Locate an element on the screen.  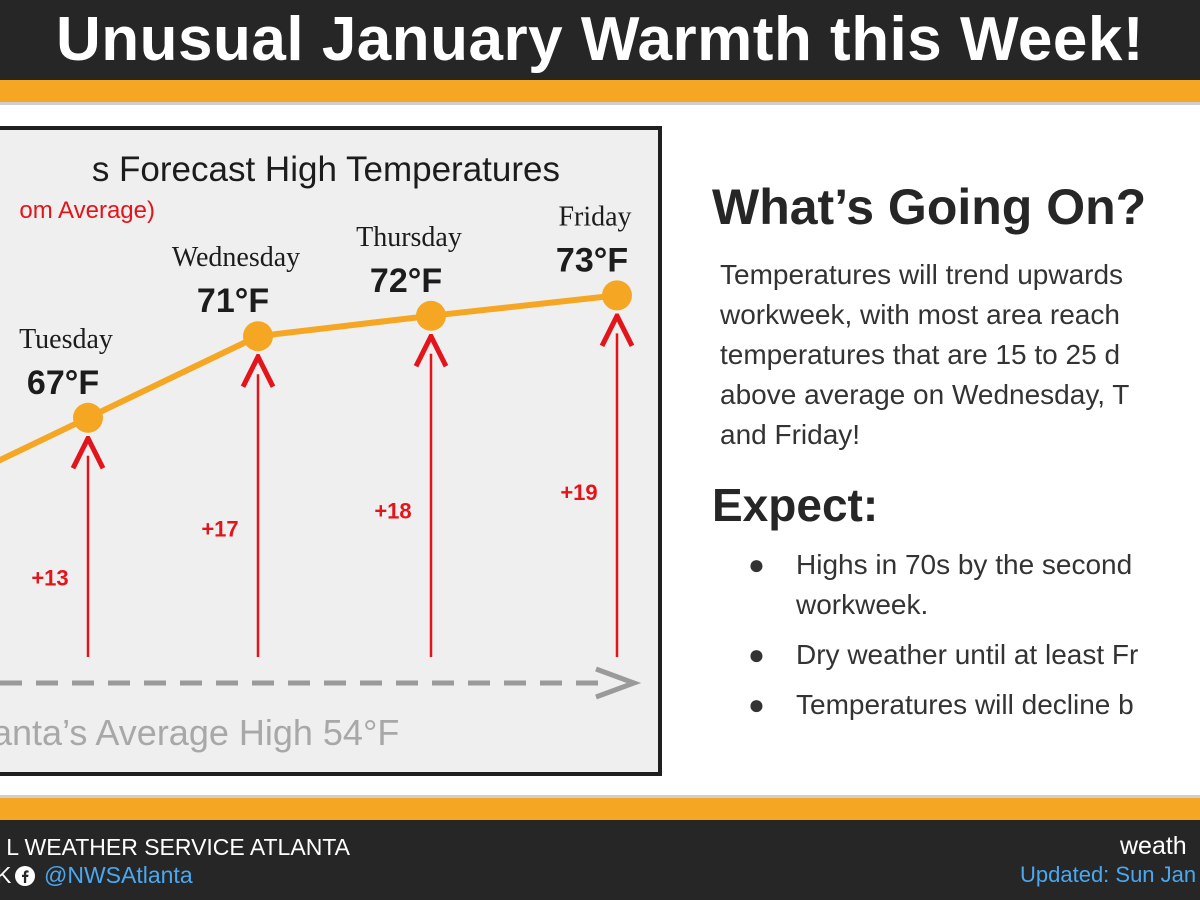
orange-accent-bar-bottom is located at coordinates (600, 809).